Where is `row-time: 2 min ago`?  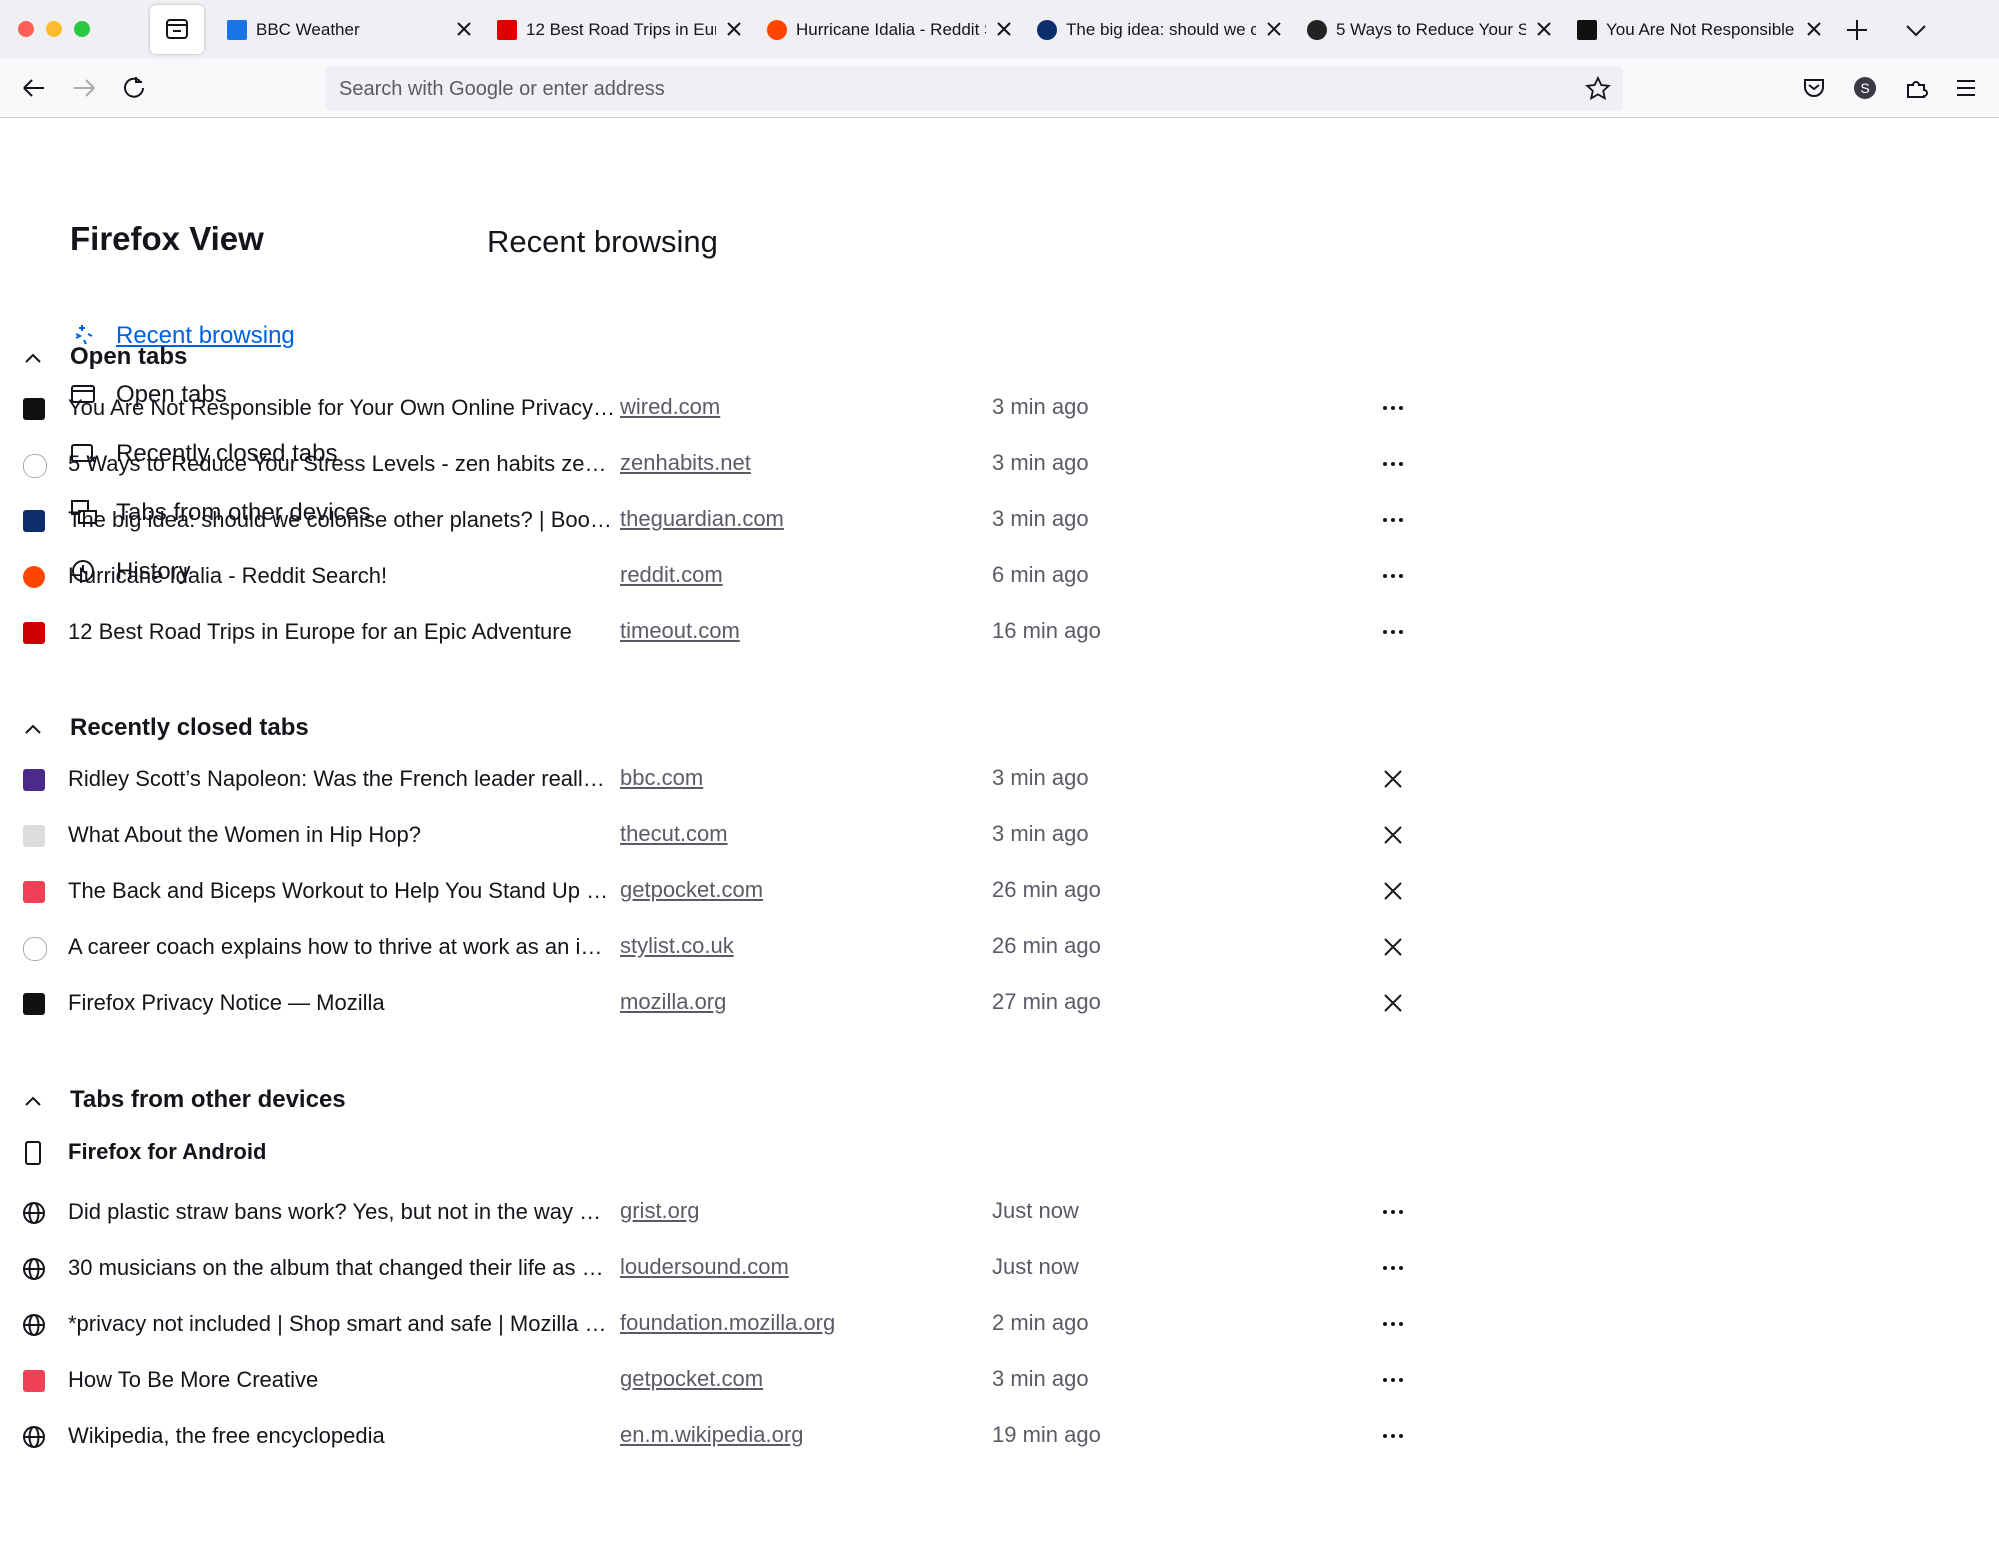
row-time: 2 min ago is located at coordinates (1040, 1322).